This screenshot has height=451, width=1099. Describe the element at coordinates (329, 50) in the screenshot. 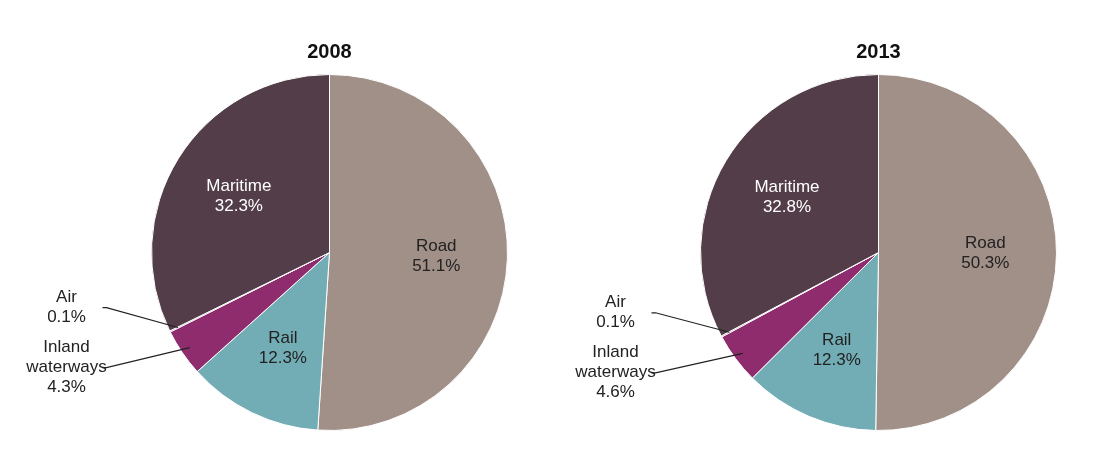

I see `chart-title: 2008` at that location.